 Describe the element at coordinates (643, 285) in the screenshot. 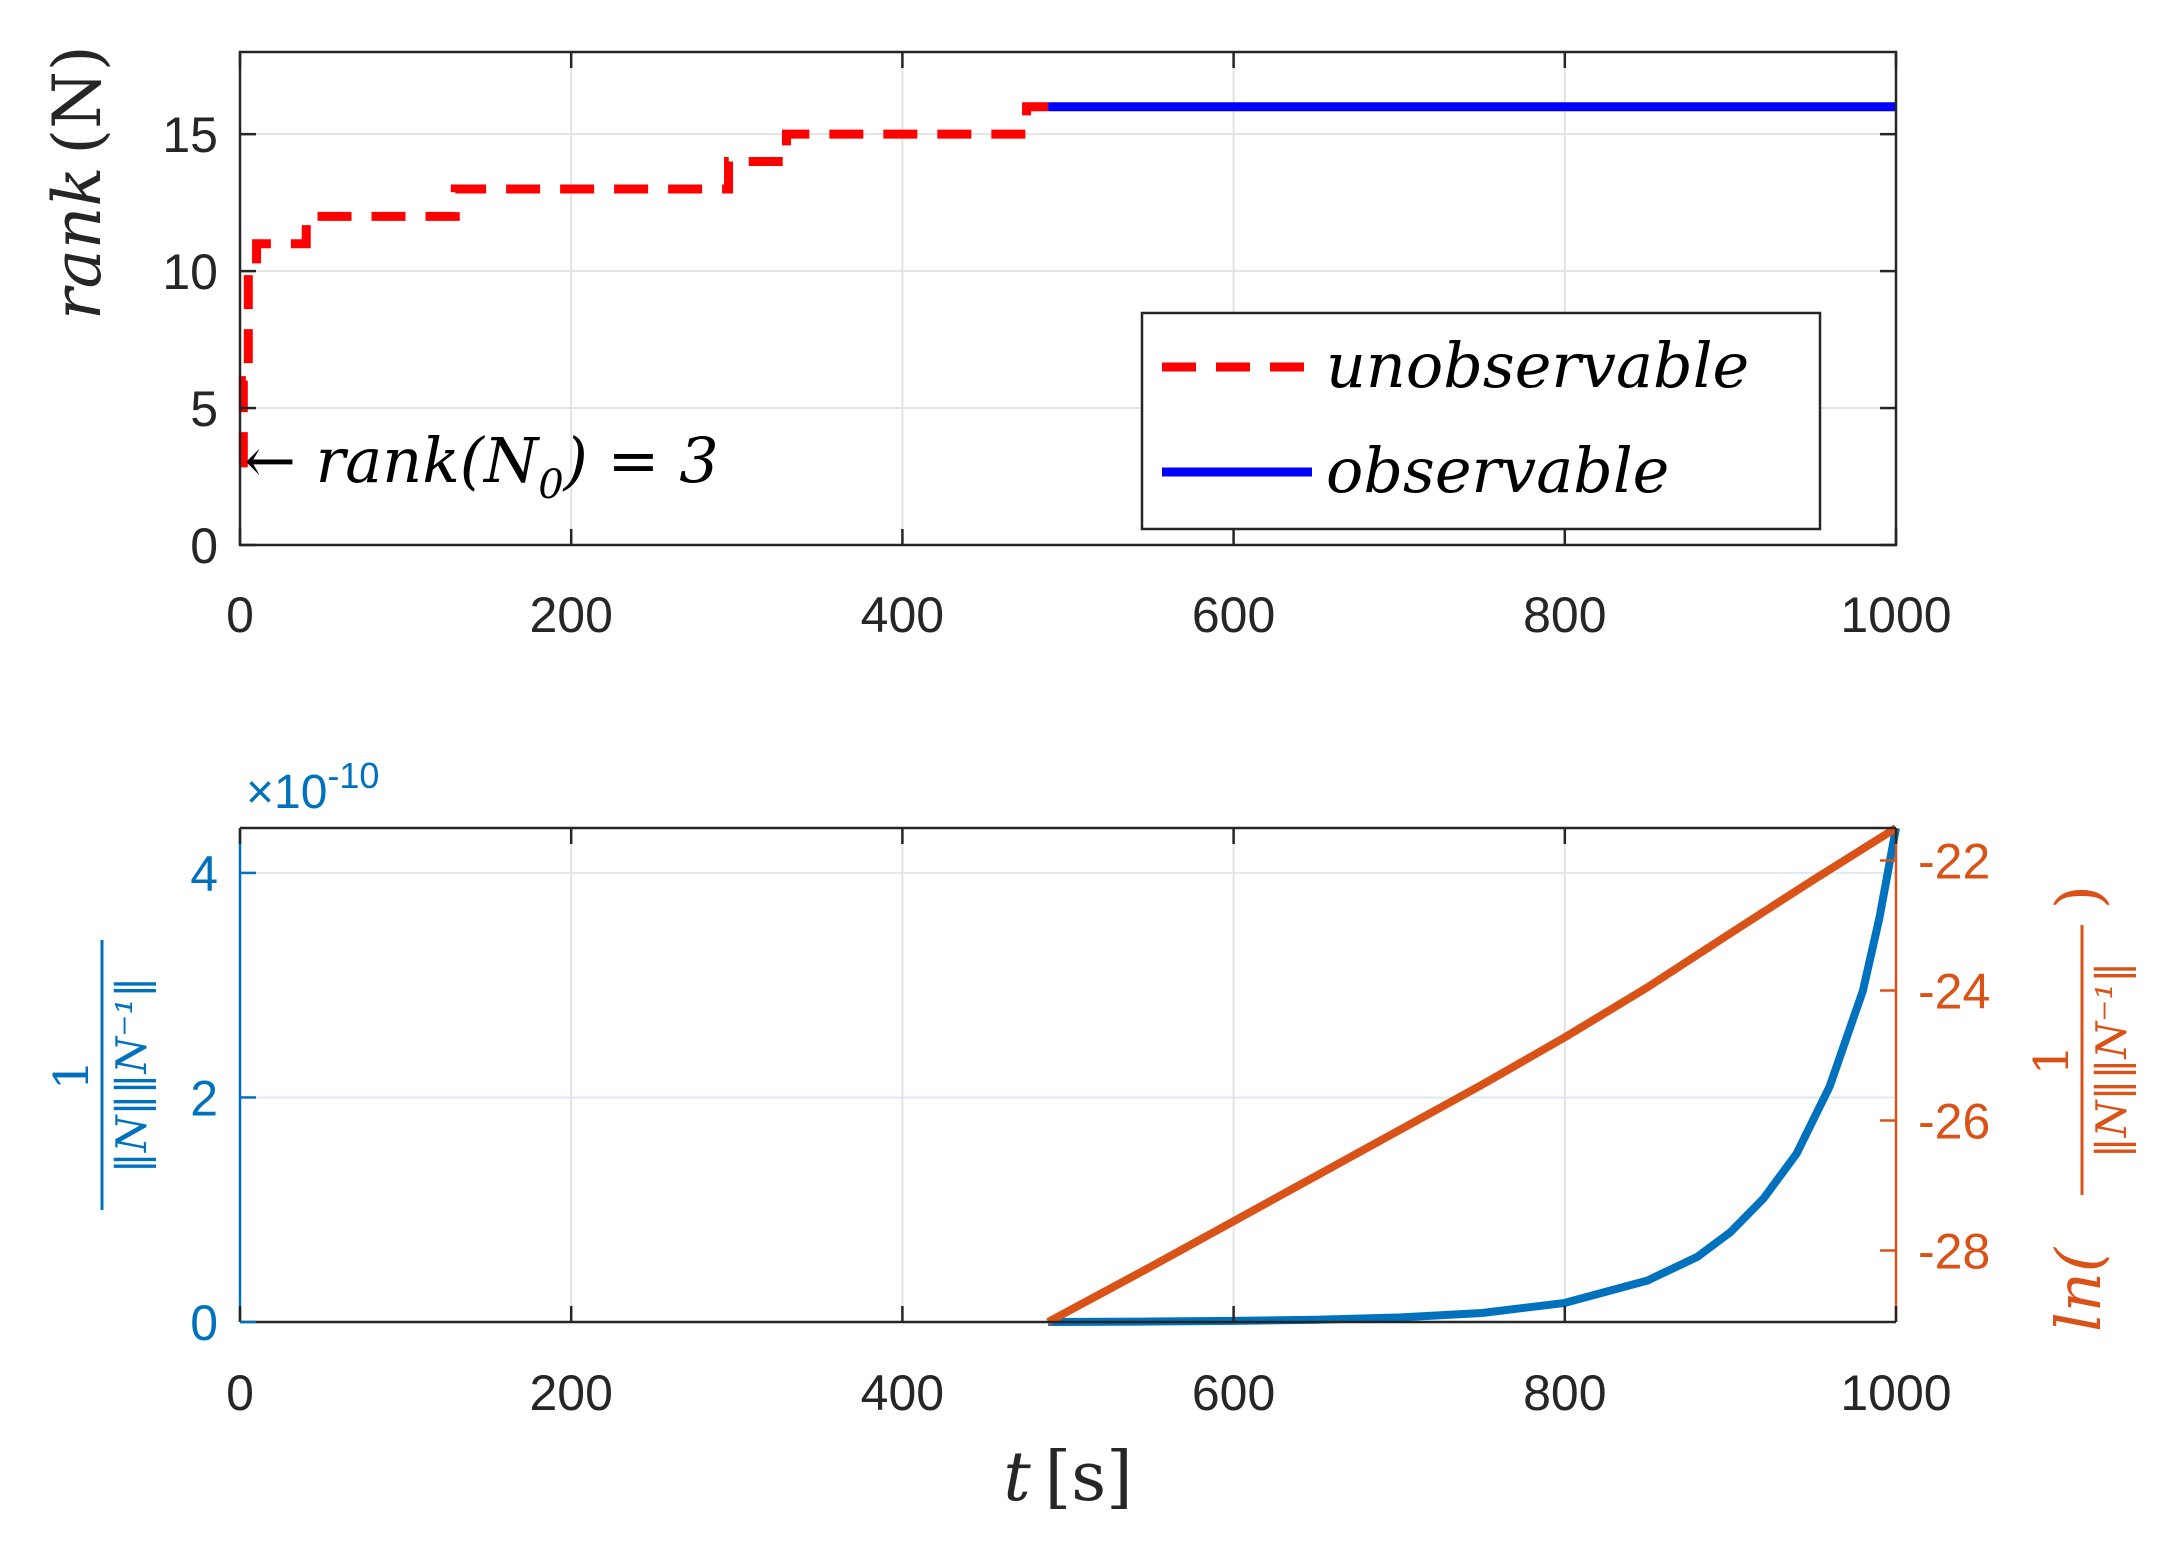

I see `series-unobservable` at that location.